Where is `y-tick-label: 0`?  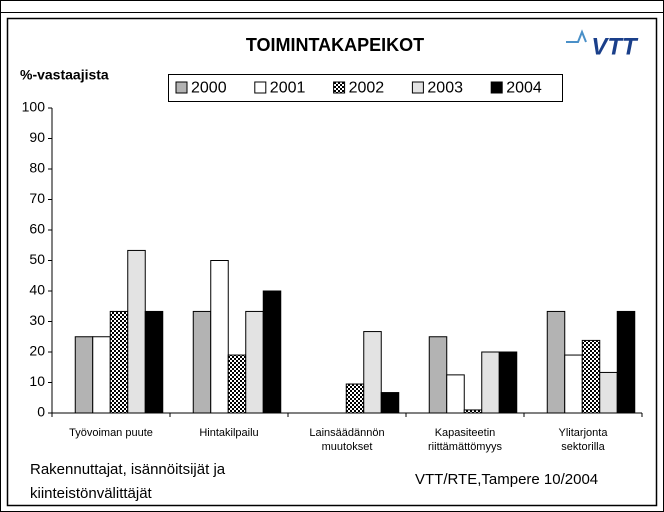
y-tick-label: 0 is located at coordinates (41, 412).